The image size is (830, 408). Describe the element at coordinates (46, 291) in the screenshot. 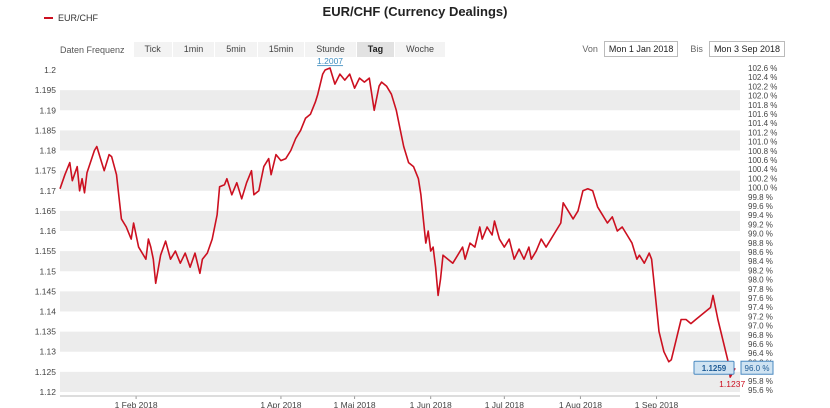

I see `y-tick-label: 1.145` at that location.